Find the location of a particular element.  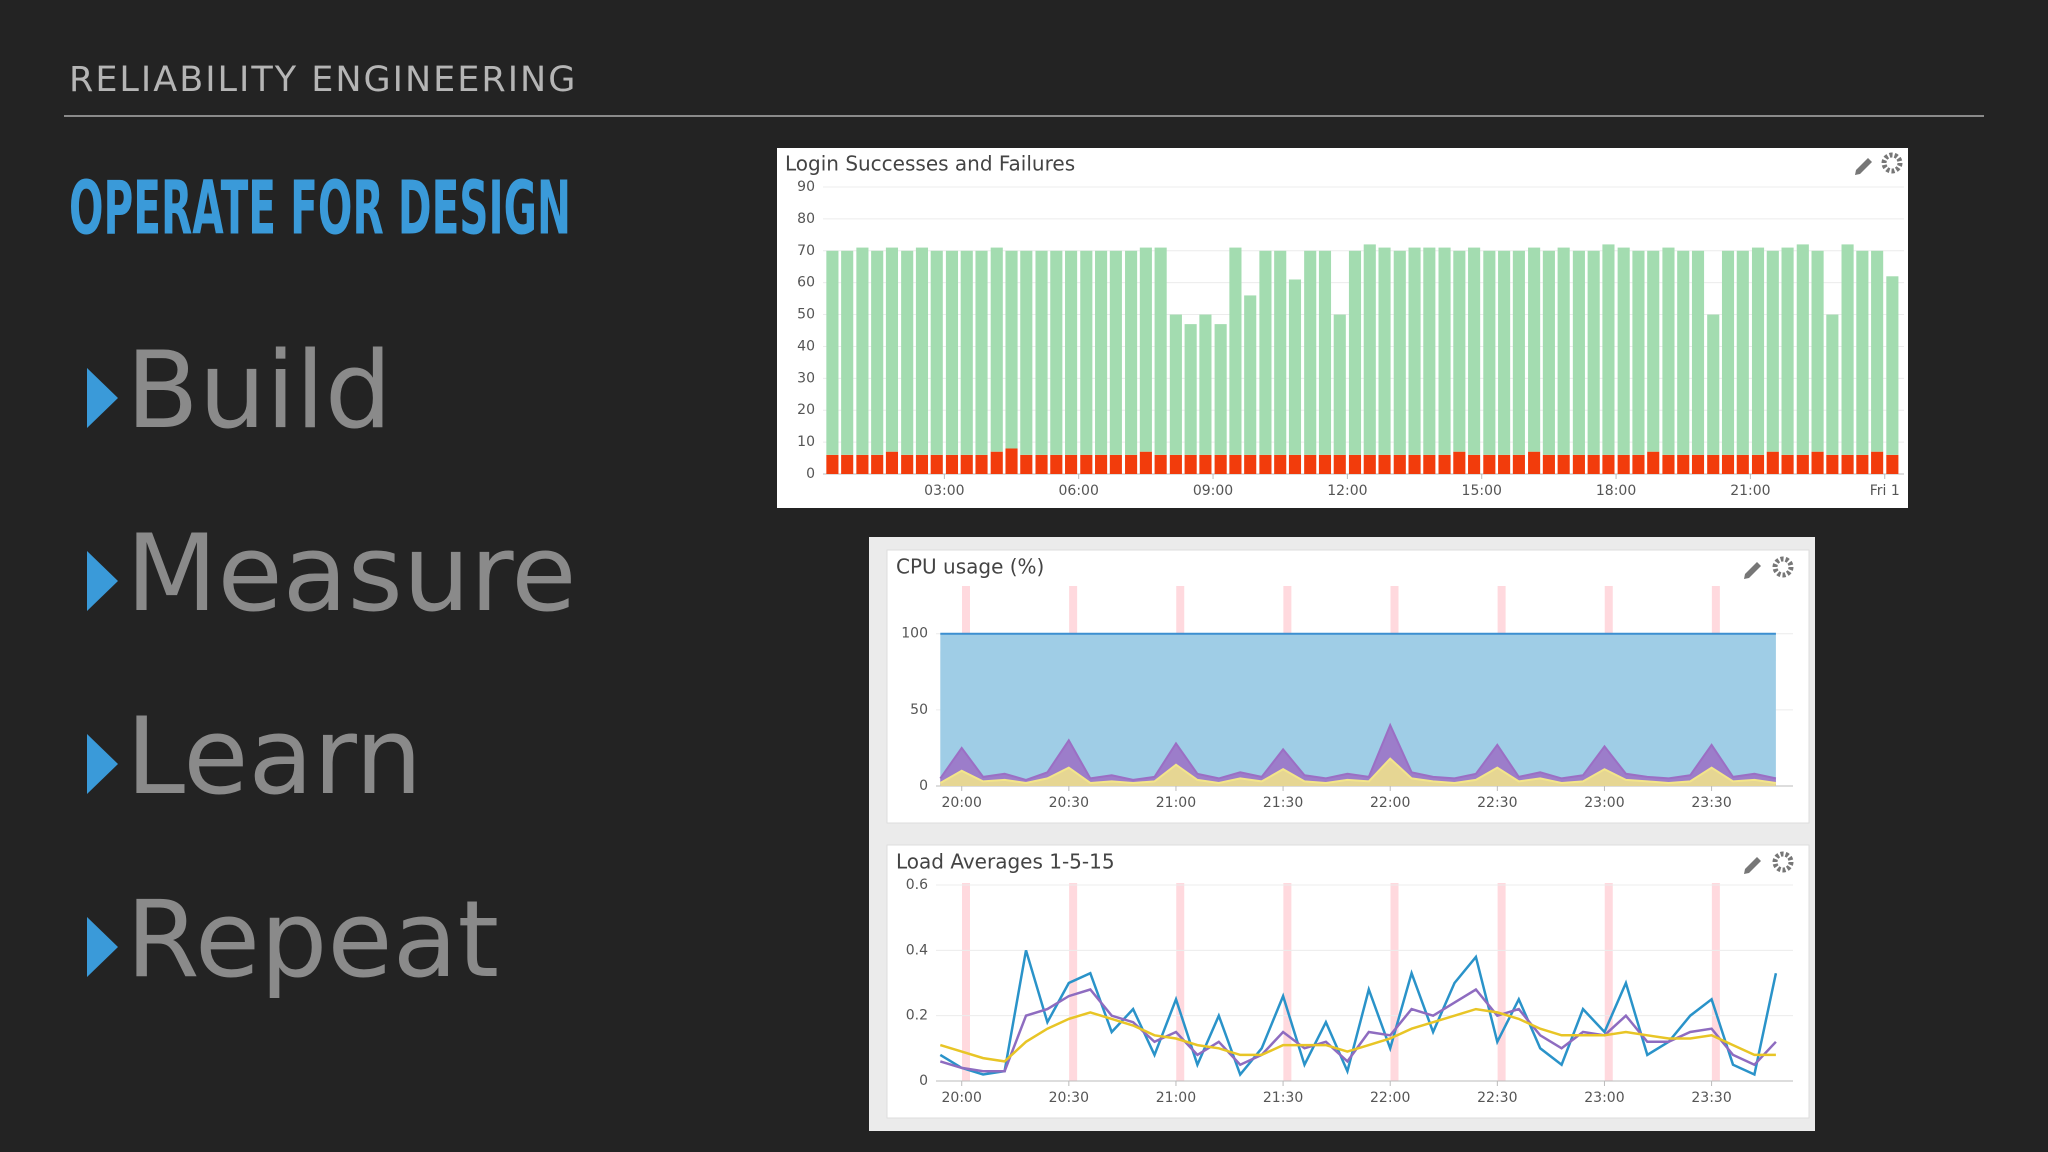

x-tick-label: 21:00 is located at coordinates (1176, 1098).